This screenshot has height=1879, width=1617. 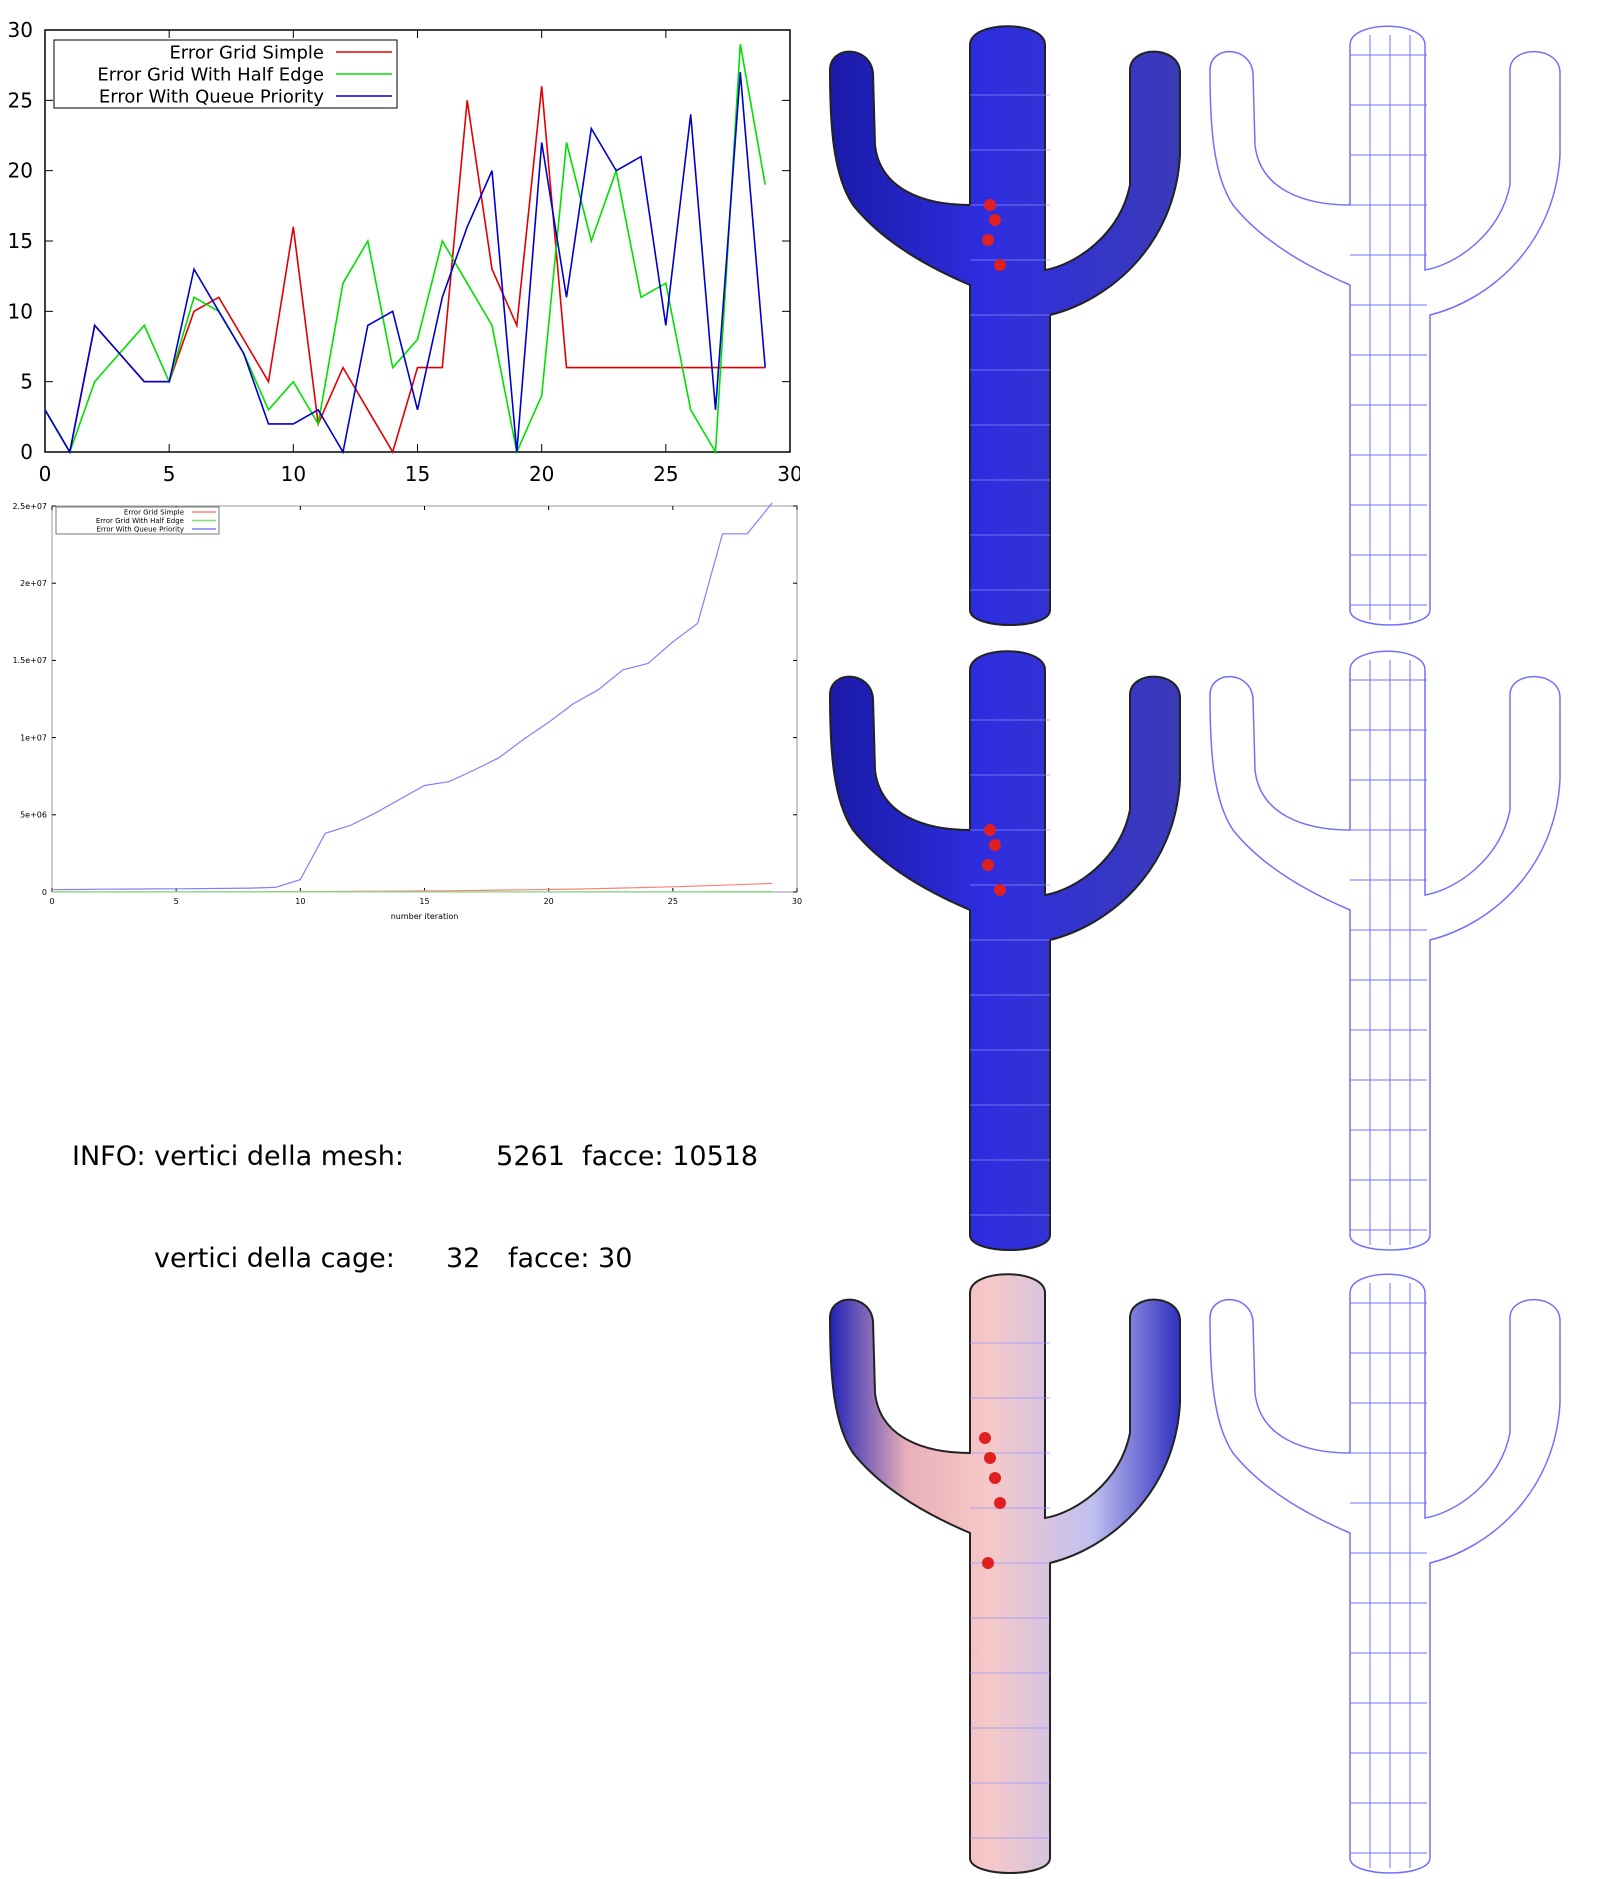 What do you see at coordinates (33, 815) in the screenshot?
I see `y-tick-label: 5e+06` at bounding box center [33, 815].